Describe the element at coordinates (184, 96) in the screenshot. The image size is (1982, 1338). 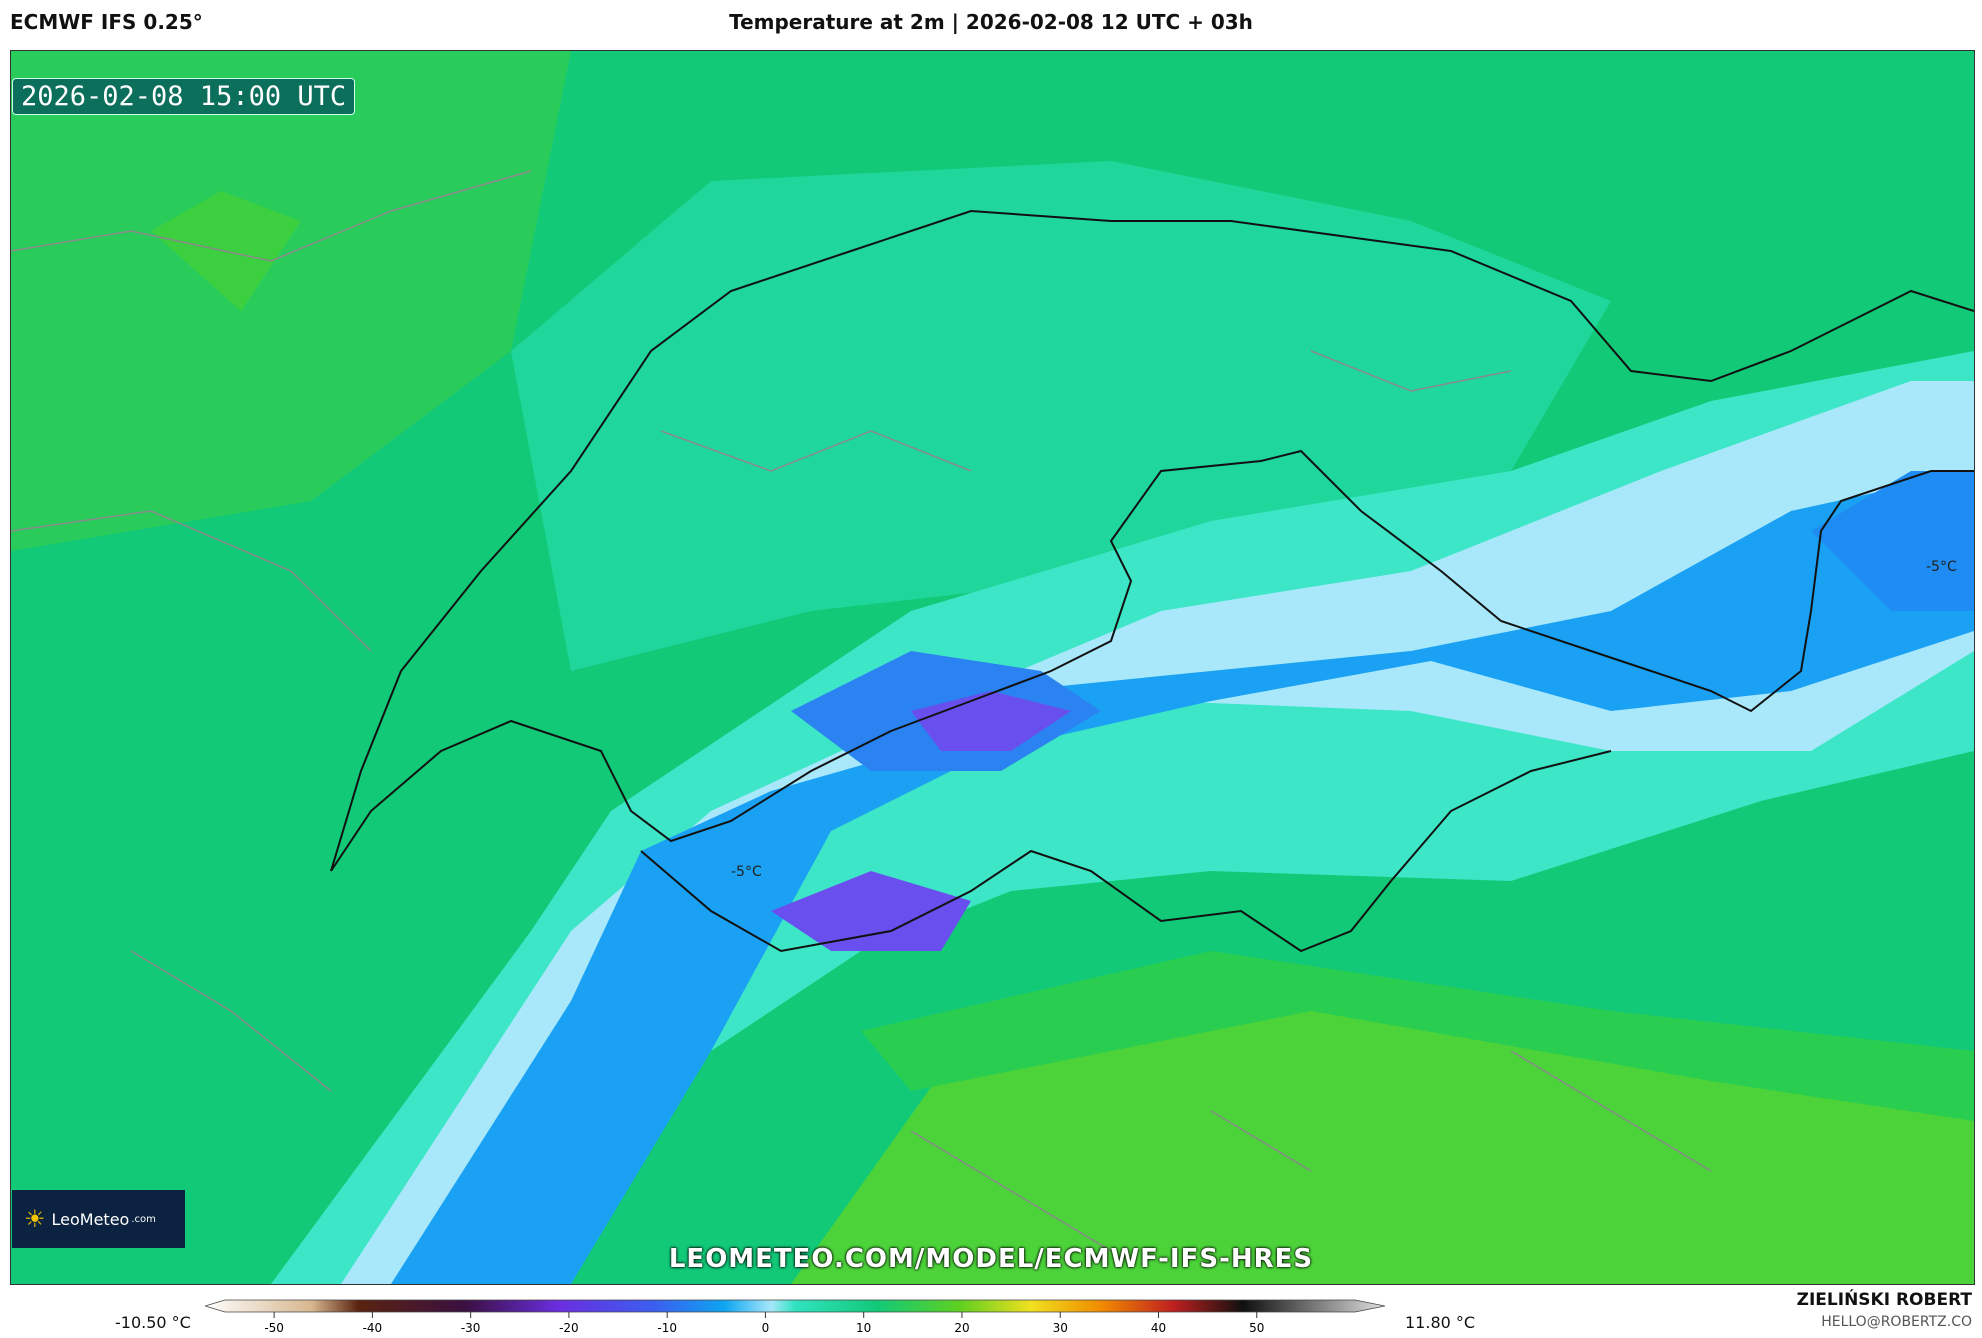
I see `valid-time-badge: 2026-02-08 15:00 UTC` at that location.